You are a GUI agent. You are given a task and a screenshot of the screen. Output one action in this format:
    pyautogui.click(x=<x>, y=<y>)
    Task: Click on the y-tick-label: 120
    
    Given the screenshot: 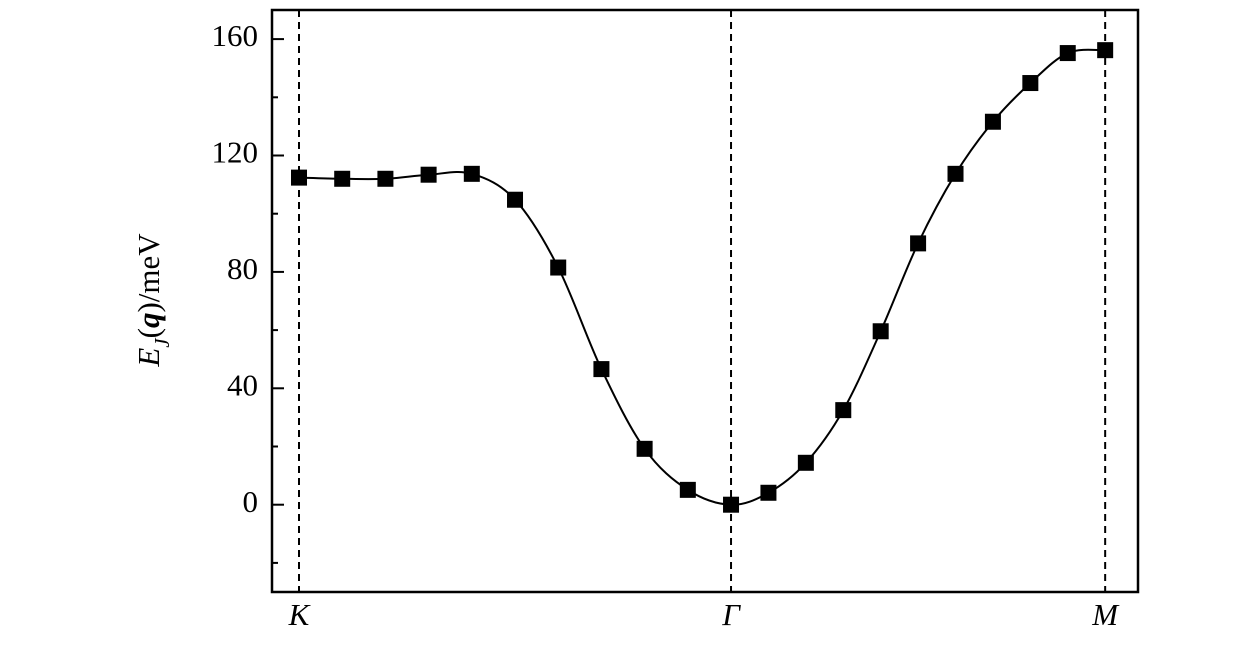 What is the action you would take?
    pyautogui.click(x=235, y=152)
    